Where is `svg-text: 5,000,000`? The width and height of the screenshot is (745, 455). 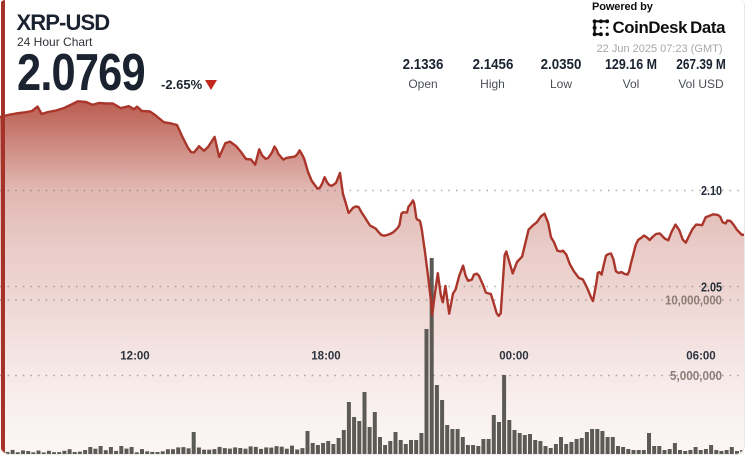 svg-text: 5,000,000 is located at coordinates (696, 375).